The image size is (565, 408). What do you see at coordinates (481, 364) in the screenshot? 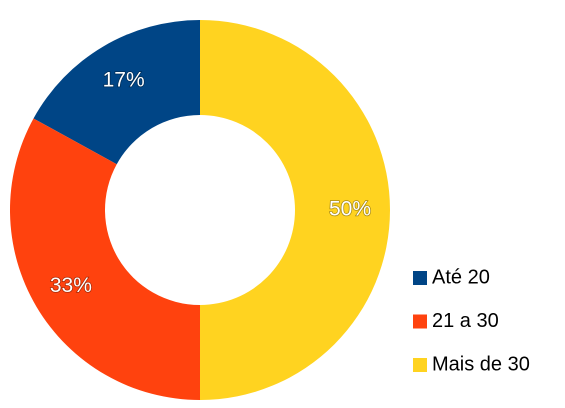
I see `legend-label: Mais de 30` at bounding box center [481, 364].